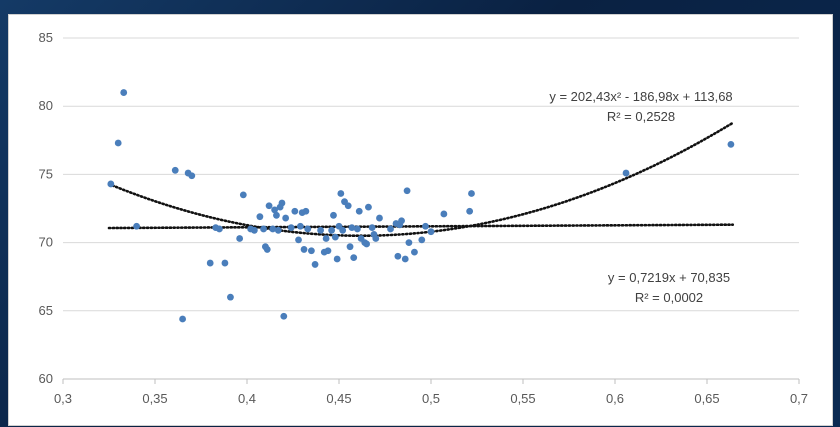 This screenshot has height=427, width=840. I want to click on y-tick-label: 80, so click(46, 105).